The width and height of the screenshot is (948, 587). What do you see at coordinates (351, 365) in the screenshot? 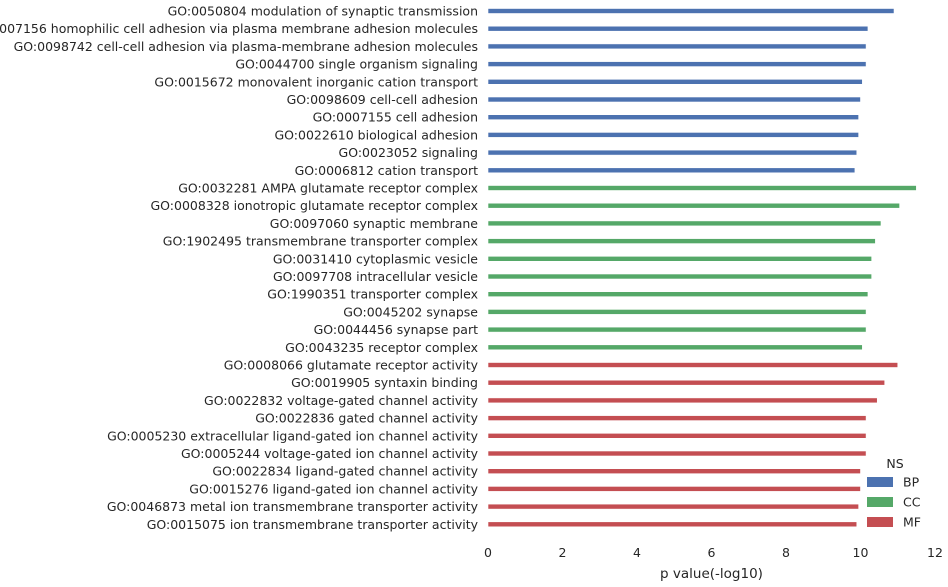
I see `category-label: GO:0008066 glutamate receptor activity` at bounding box center [351, 365].